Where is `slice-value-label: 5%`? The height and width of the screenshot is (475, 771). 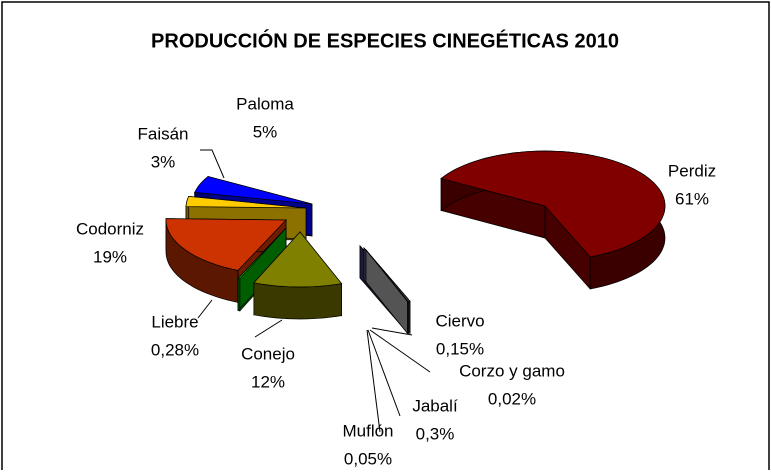 slice-value-label: 5% is located at coordinates (265, 131).